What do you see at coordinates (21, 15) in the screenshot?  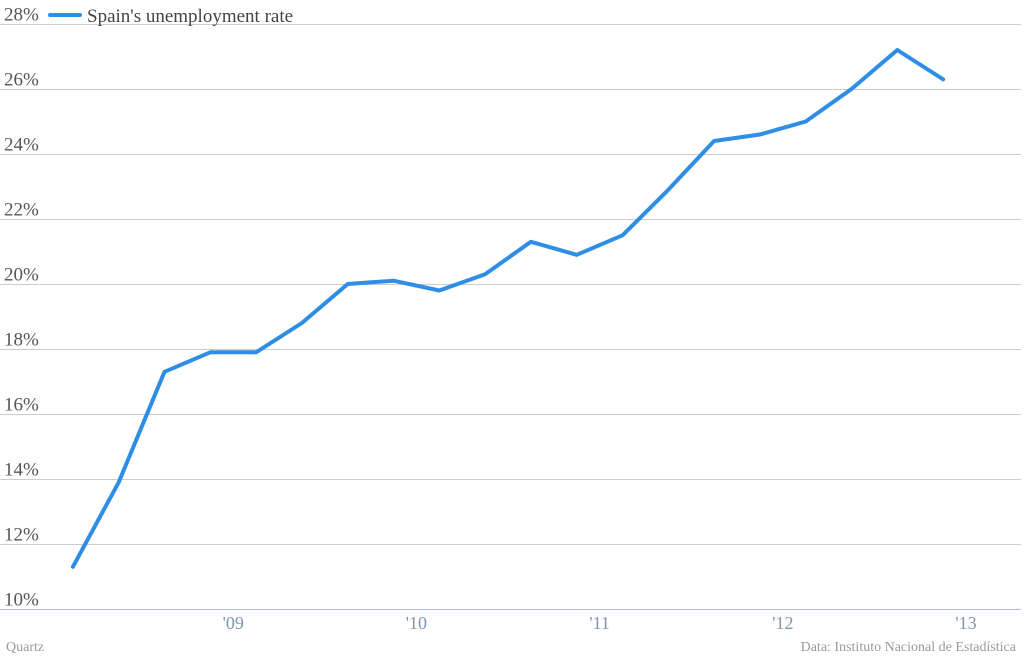 I see `y-tick-label: 28%` at bounding box center [21, 15].